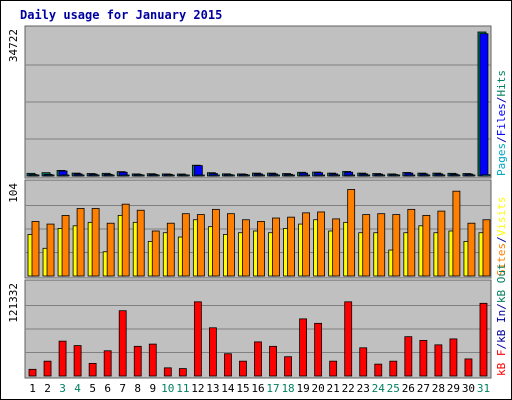 Image resolution: width=512 pixels, height=400 pixels. I want to click on x-tick-label: 12, so click(197, 388).